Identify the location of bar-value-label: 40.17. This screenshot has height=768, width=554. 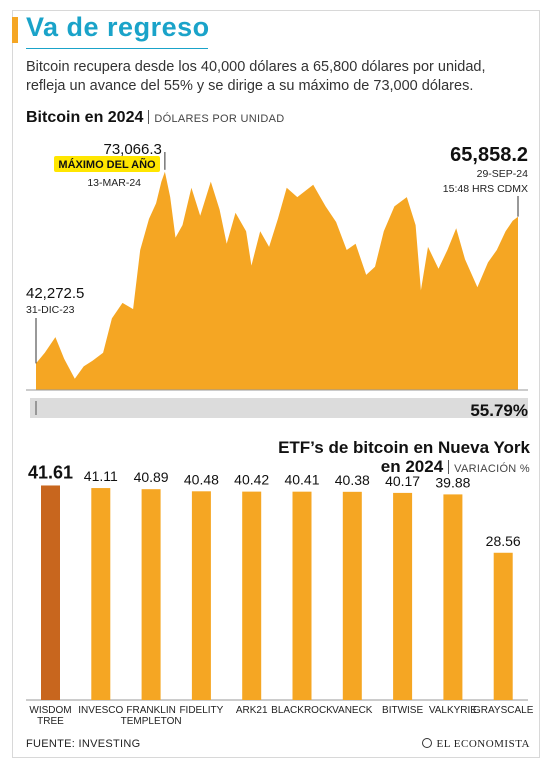
(402, 481).